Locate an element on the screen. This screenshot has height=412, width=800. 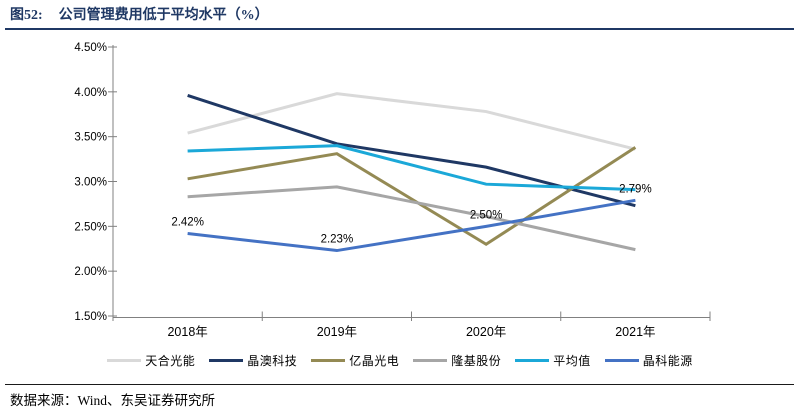
chart-legend: 天合光能 晶澳科技 亿晶光电 隆基股份 平均值 晶科能源 is located at coordinates (400, 360).